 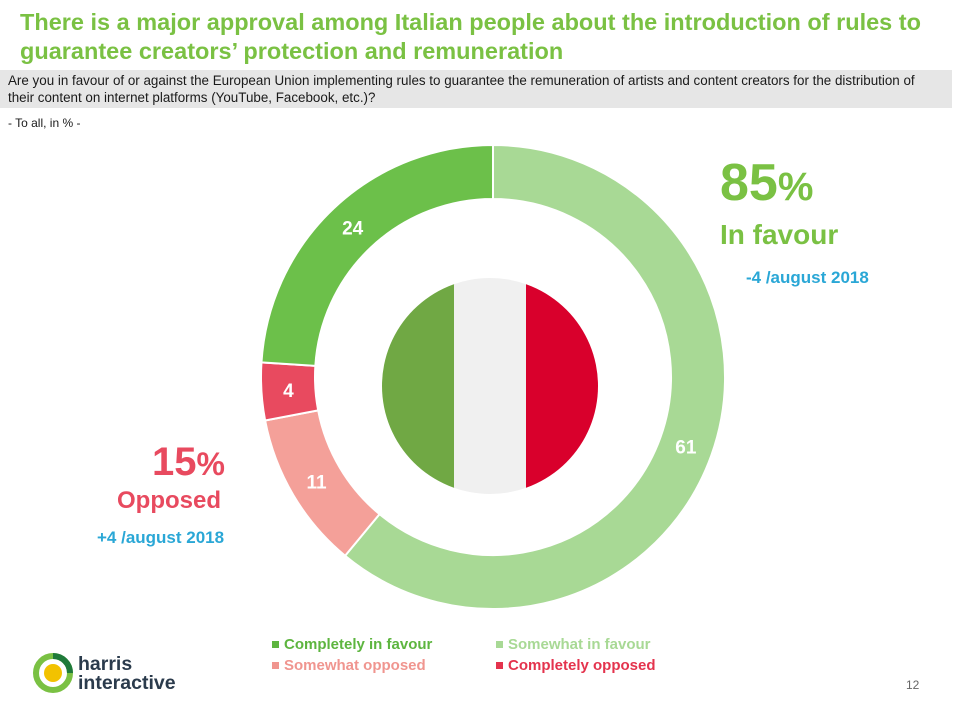 I want to click on legend-item-somewhat-in-favour: Somewhat in favour, so click(x=573, y=644).